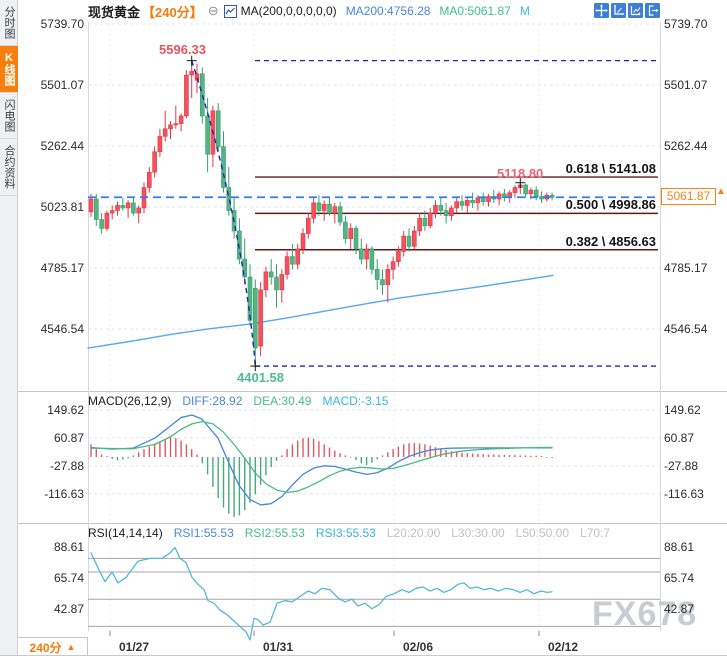  I want to click on macd-diff-value: DIFF:28.92, so click(212, 401).